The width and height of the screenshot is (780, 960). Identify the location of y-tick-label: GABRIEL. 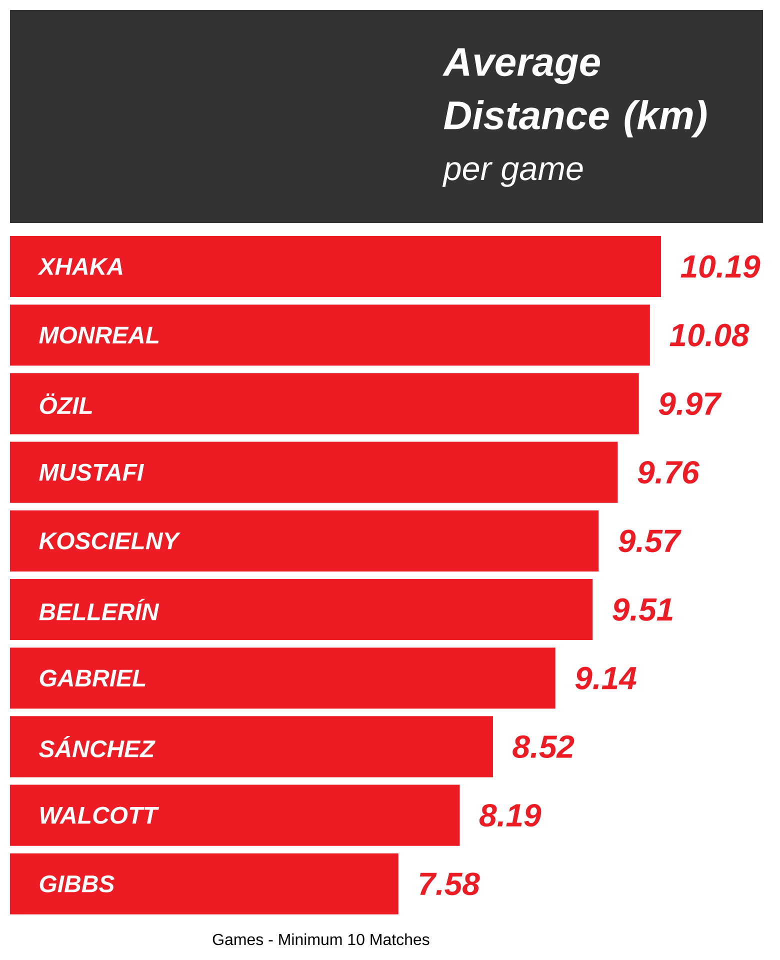
(93, 678).